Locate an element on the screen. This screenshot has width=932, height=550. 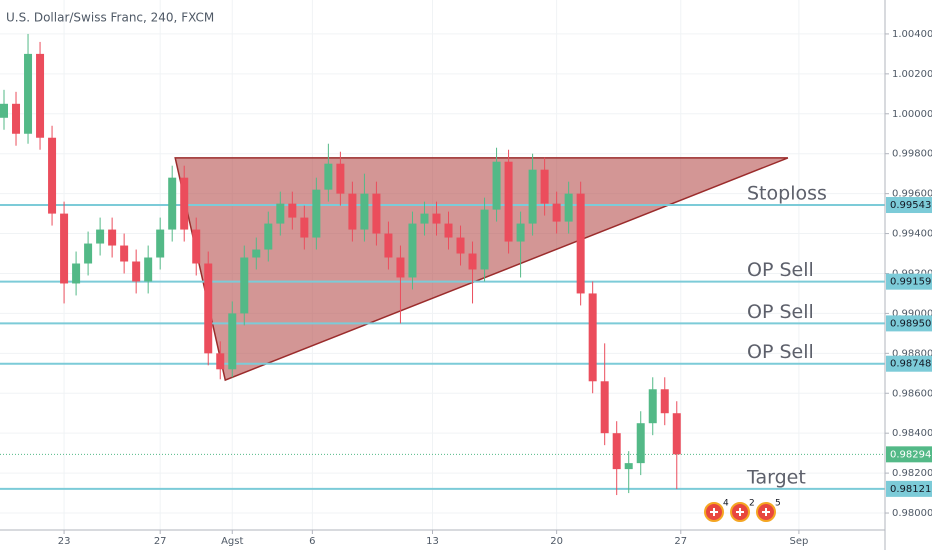
y-tick-label: 1.00000 is located at coordinates (912, 114).